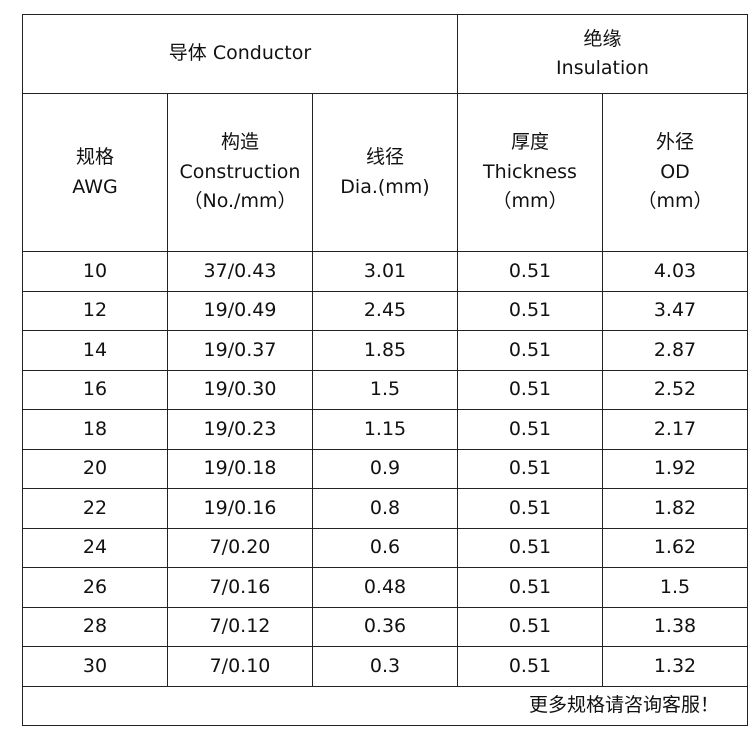  I want to click on data-cell: 19/0.30, so click(240, 389).